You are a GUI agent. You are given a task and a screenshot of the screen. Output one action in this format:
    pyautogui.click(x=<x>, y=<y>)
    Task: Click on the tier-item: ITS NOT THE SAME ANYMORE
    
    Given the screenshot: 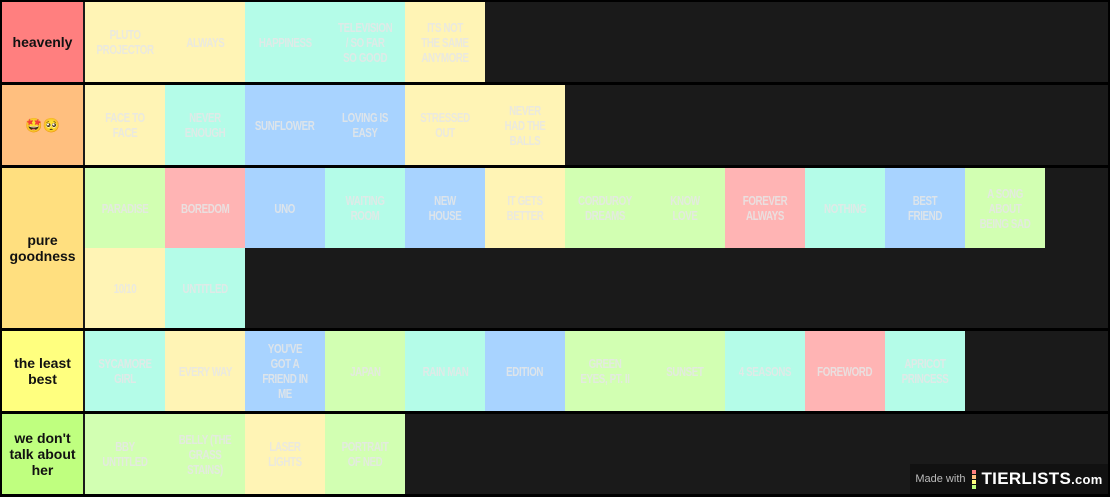 What is the action you would take?
    pyautogui.click(x=445, y=42)
    